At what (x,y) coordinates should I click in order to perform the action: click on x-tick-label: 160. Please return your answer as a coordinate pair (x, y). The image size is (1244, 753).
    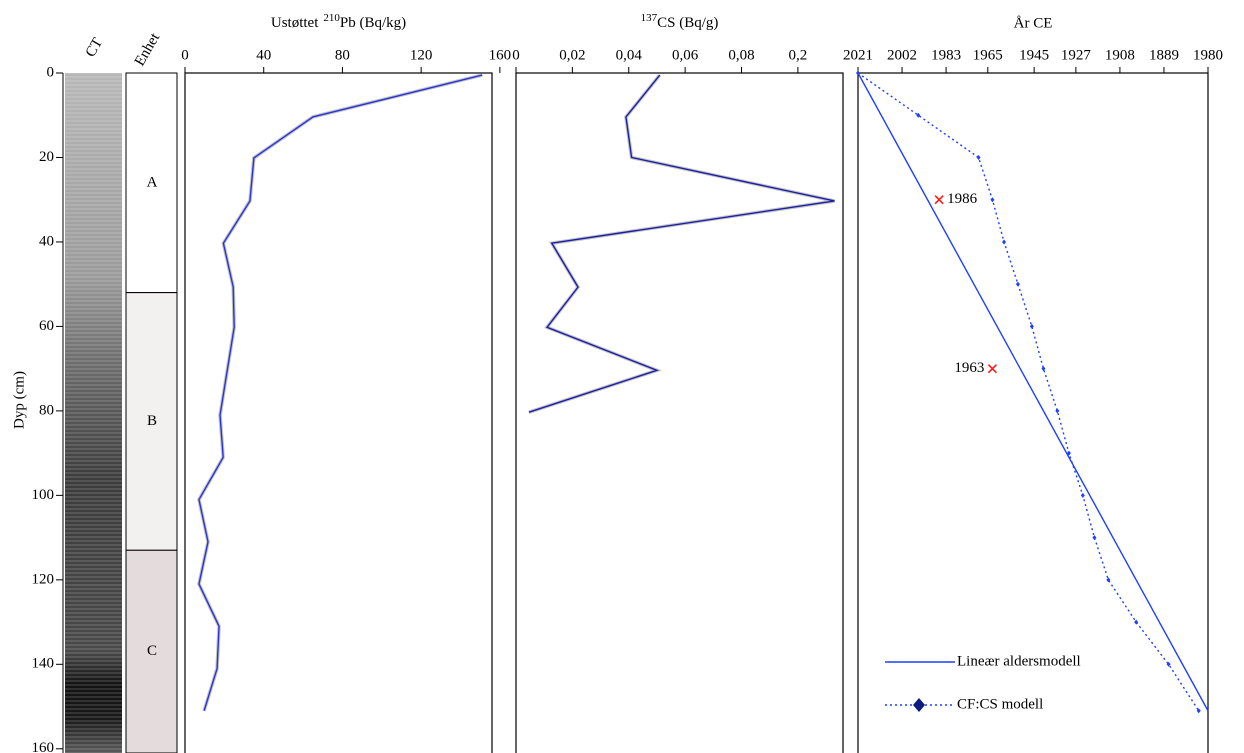
    Looking at the image, I should click on (500, 55).